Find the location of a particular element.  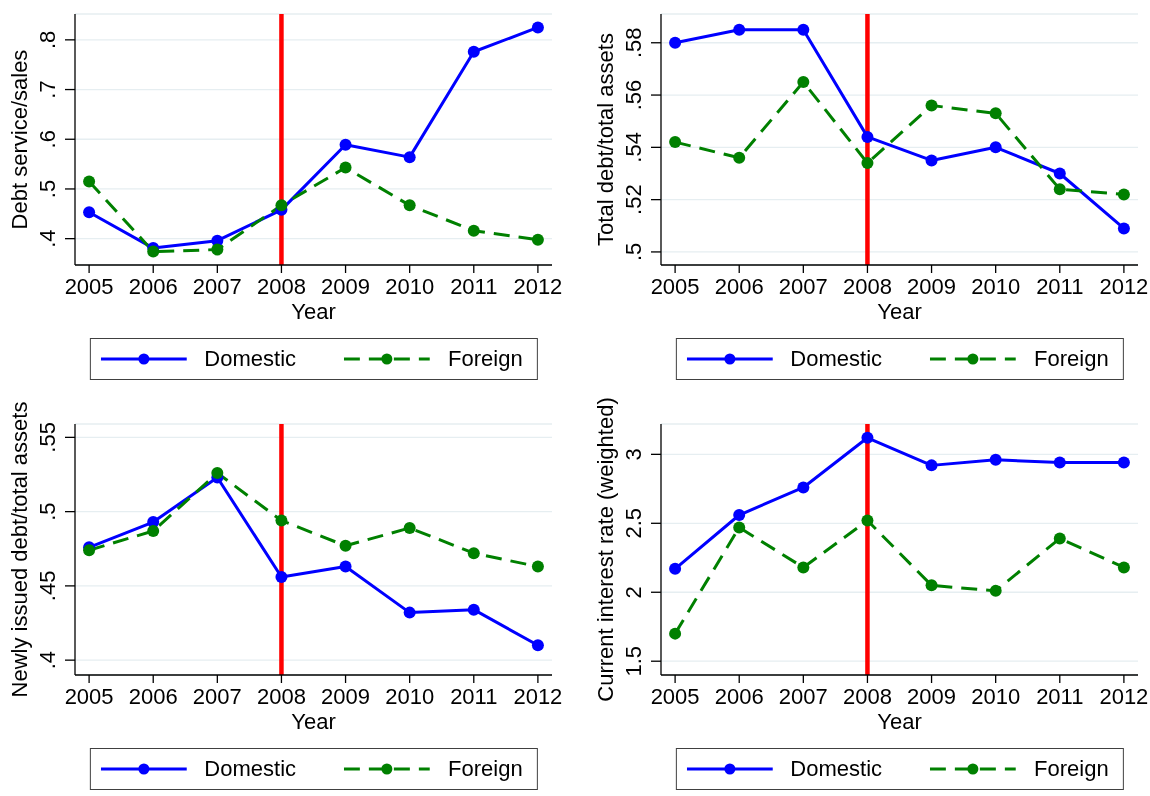

y-tick-label: .54 is located at coordinates (633, 147).